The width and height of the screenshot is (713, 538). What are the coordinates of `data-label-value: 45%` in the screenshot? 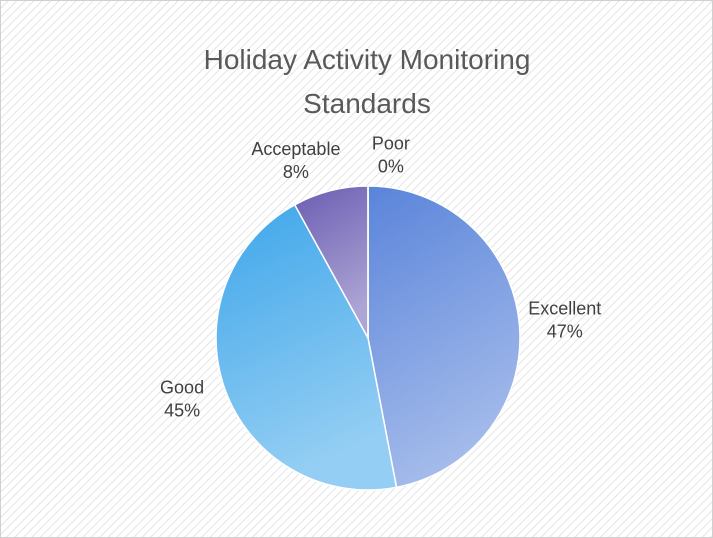 It's located at (182, 411).